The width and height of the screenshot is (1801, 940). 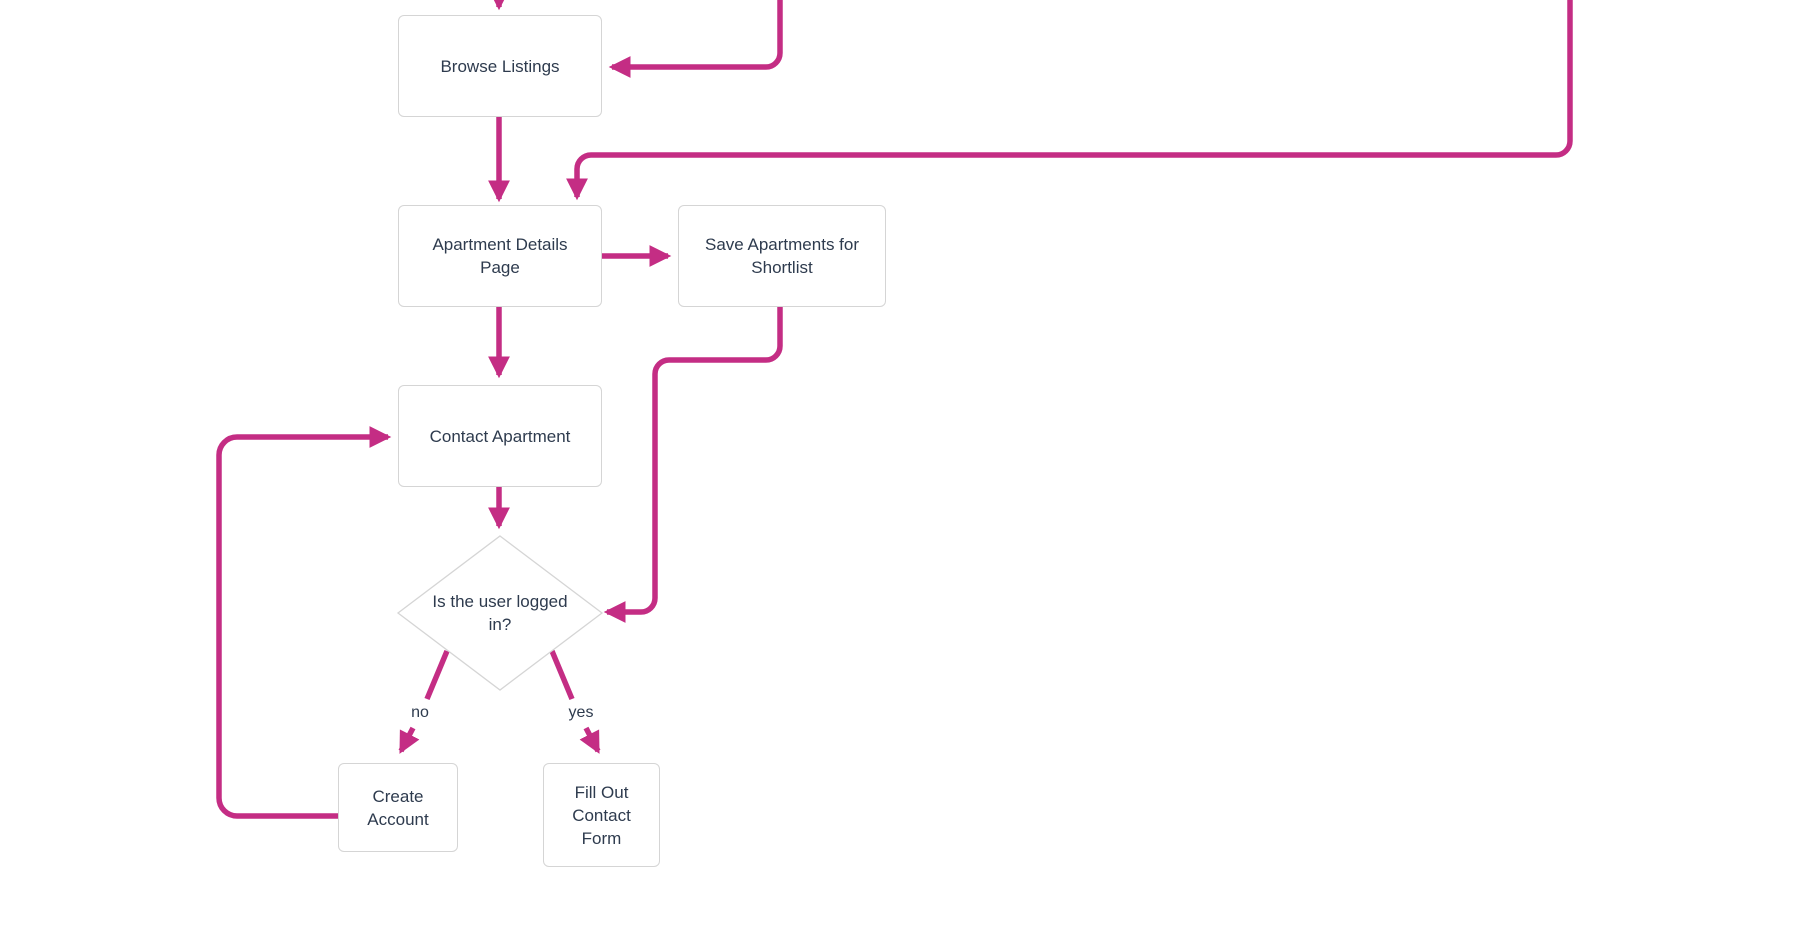 I want to click on edge-right-to-browse-arrow, so click(x=695, y=39).